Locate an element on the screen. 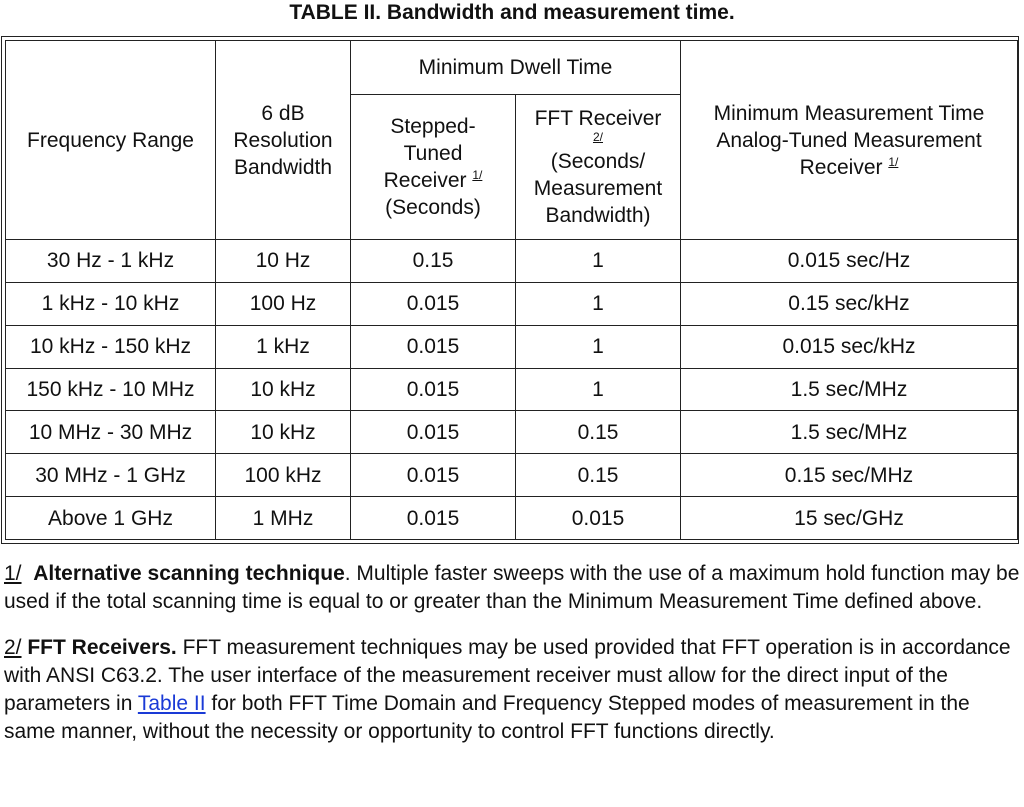  header-resolution-line2: Resolution is located at coordinates (283, 140).